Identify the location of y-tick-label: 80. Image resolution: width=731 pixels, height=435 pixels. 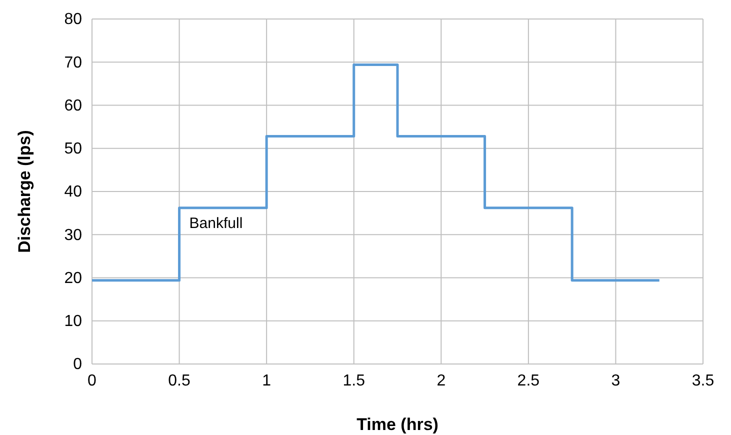
(73, 19).